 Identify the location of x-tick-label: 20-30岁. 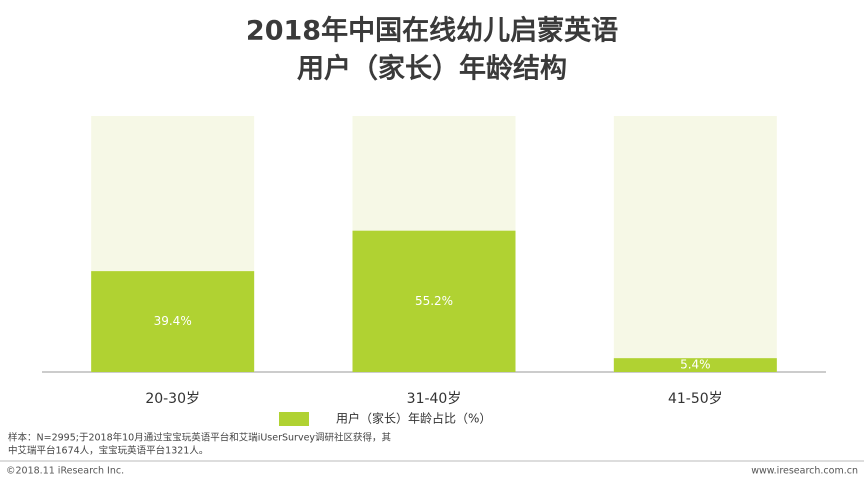
(172, 399).